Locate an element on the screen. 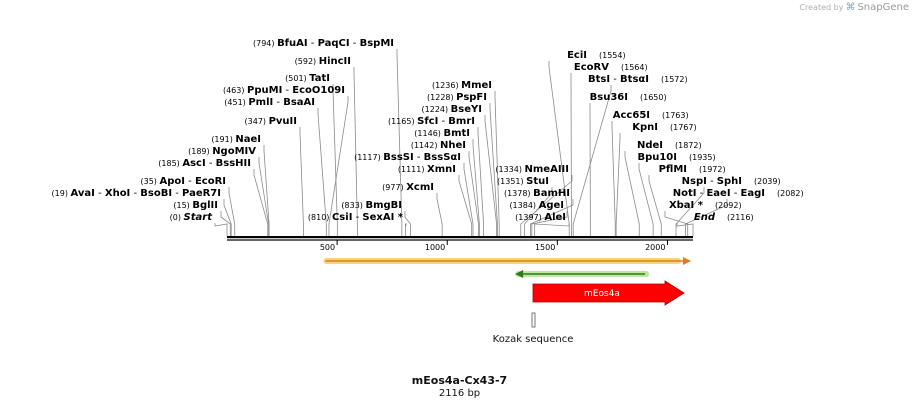 The image size is (919, 409). enzyme-label: (19) AvaI - XhoI - BsoBI - PaeR7I is located at coordinates (136, 193).